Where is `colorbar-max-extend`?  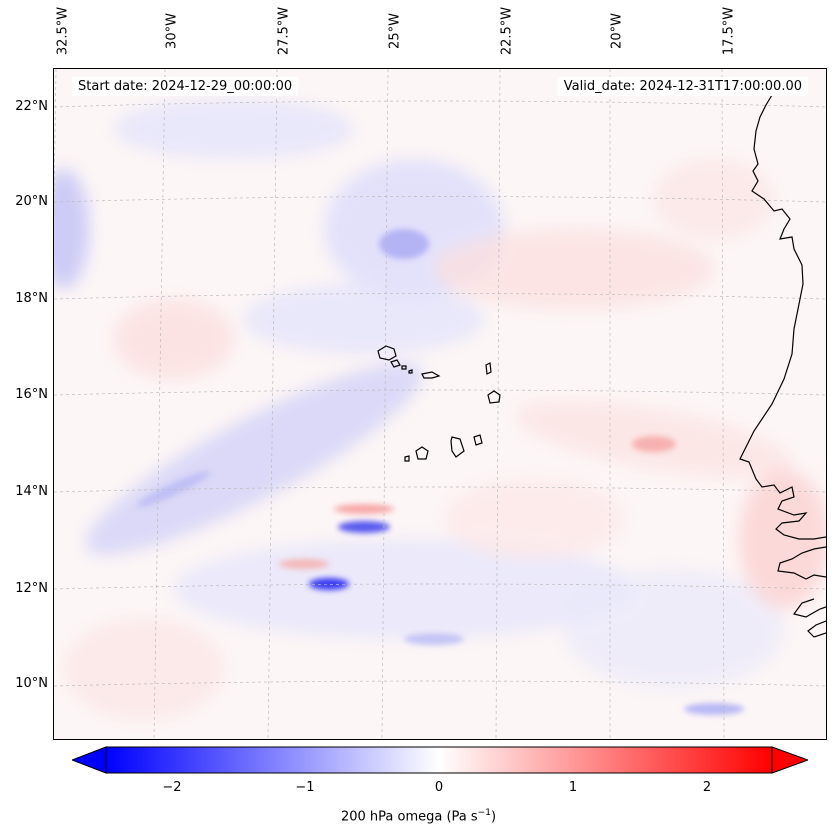
colorbar-max-extend is located at coordinates (789, 760).